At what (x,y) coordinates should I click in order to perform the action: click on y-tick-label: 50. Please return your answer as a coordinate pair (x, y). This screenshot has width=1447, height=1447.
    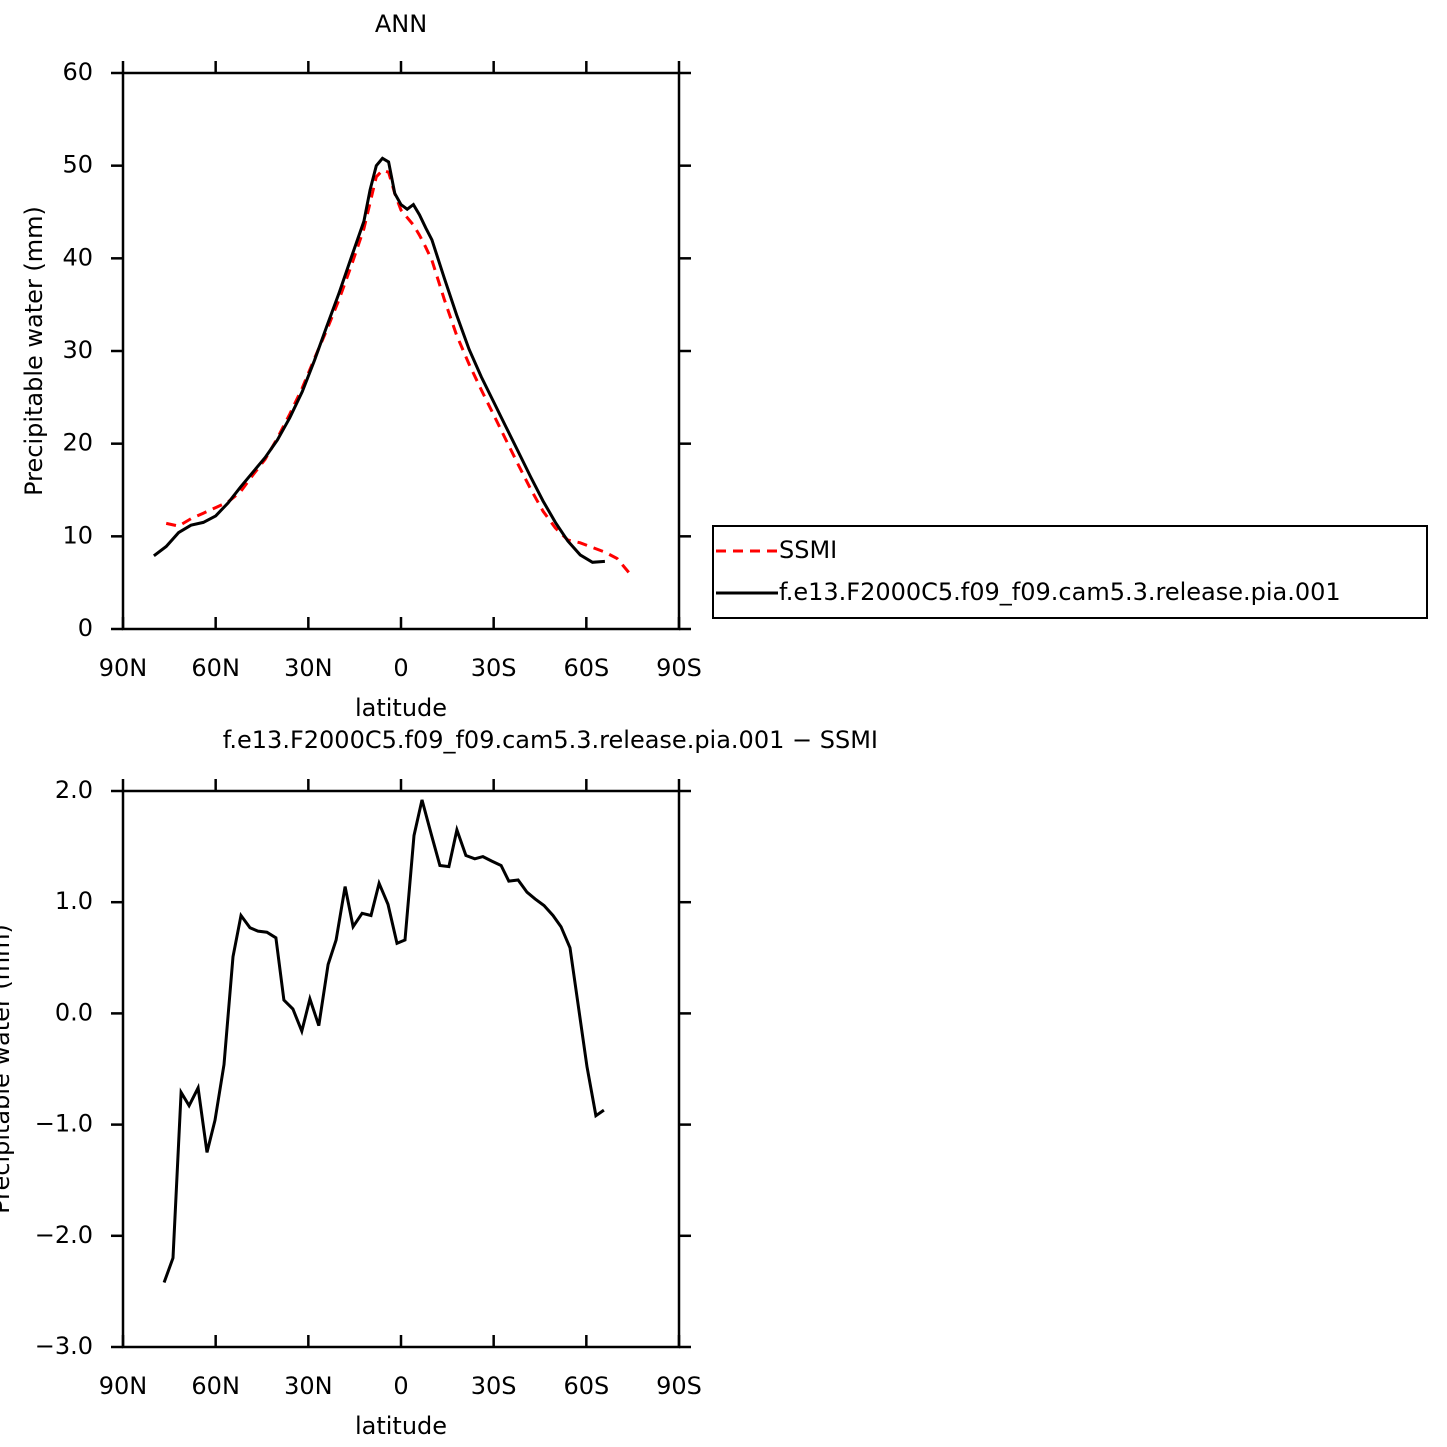
    Looking at the image, I should click on (77, 165).